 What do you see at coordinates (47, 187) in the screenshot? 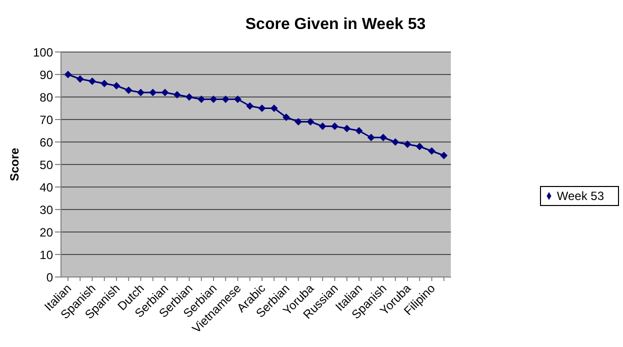
I see `y-tick-label: 40` at bounding box center [47, 187].